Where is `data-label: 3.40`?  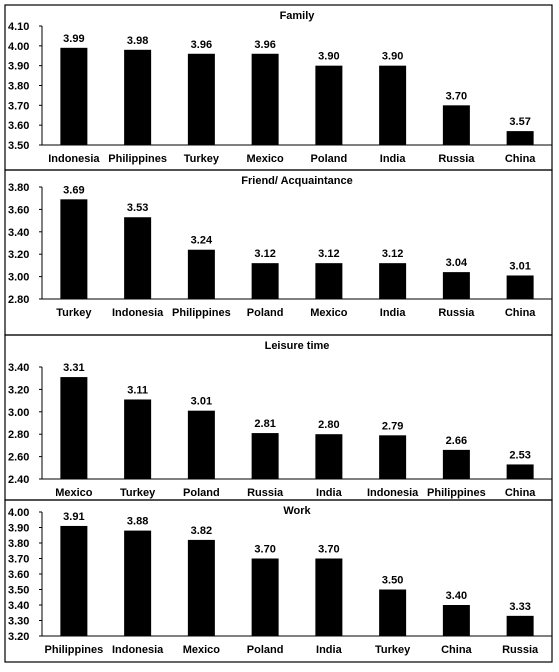 data-label: 3.40 is located at coordinates (456, 596).